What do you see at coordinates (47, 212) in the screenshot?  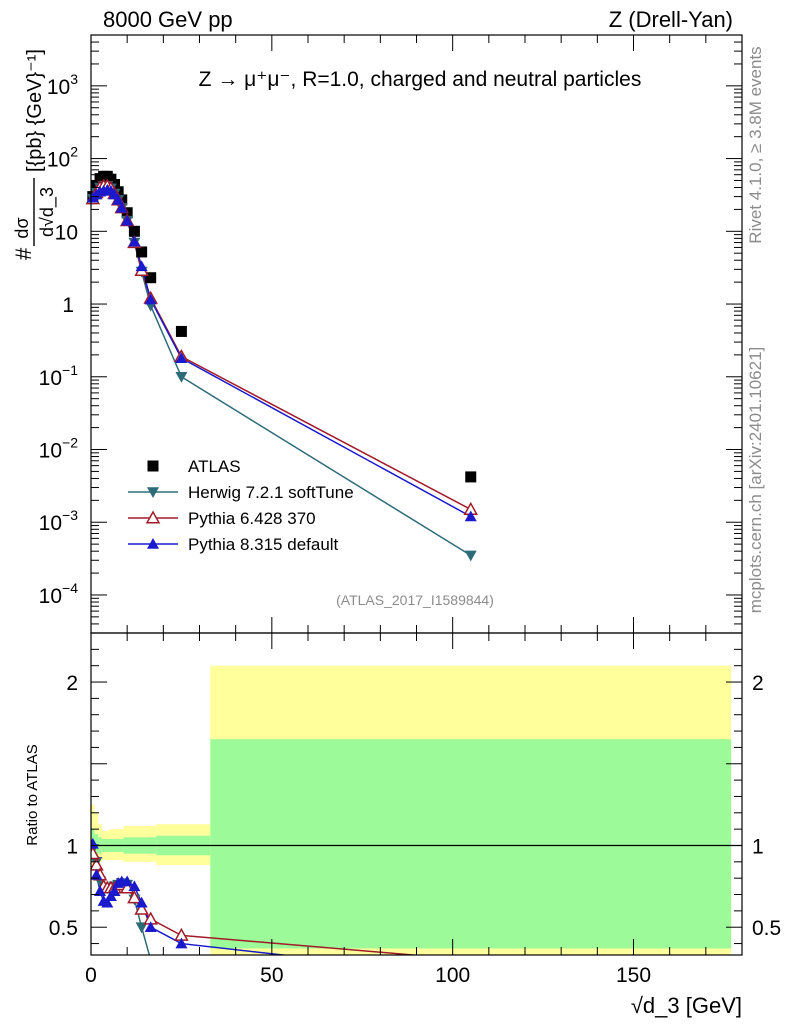 I see `y-label-den: d√d_3` at bounding box center [47, 212].